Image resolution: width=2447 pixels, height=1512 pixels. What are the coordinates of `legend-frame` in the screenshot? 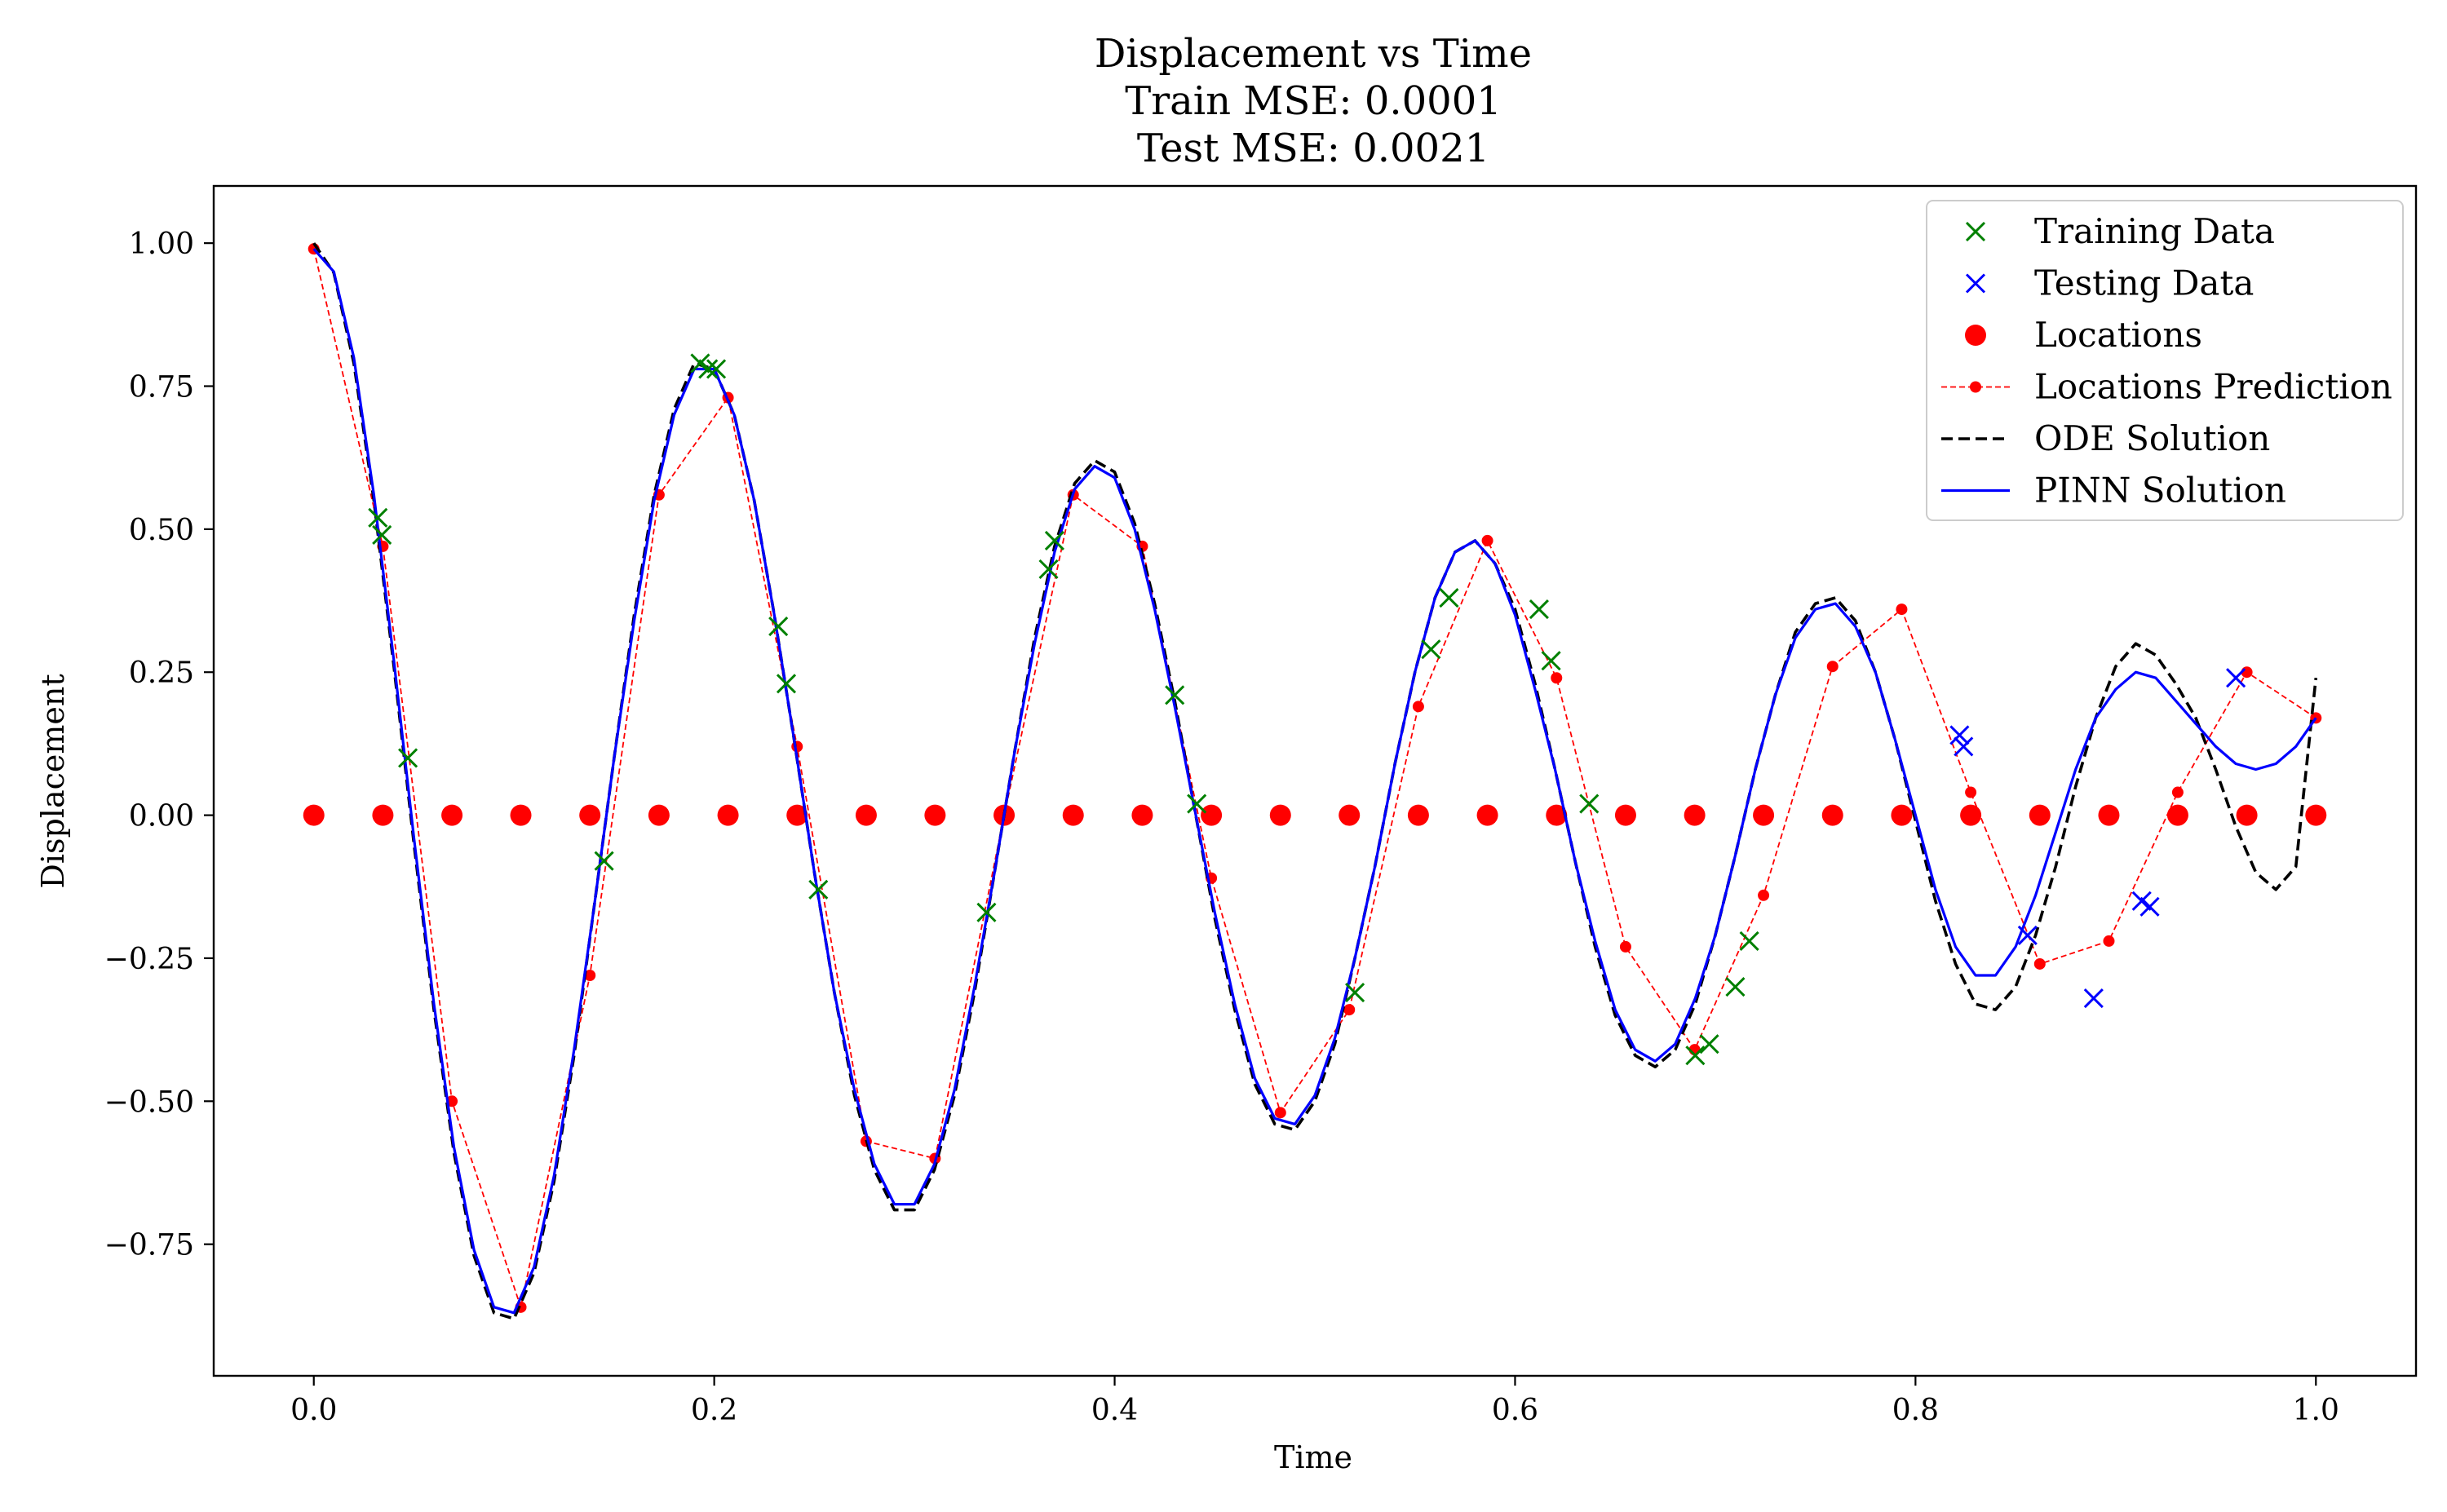 It's located at (2165, 360).